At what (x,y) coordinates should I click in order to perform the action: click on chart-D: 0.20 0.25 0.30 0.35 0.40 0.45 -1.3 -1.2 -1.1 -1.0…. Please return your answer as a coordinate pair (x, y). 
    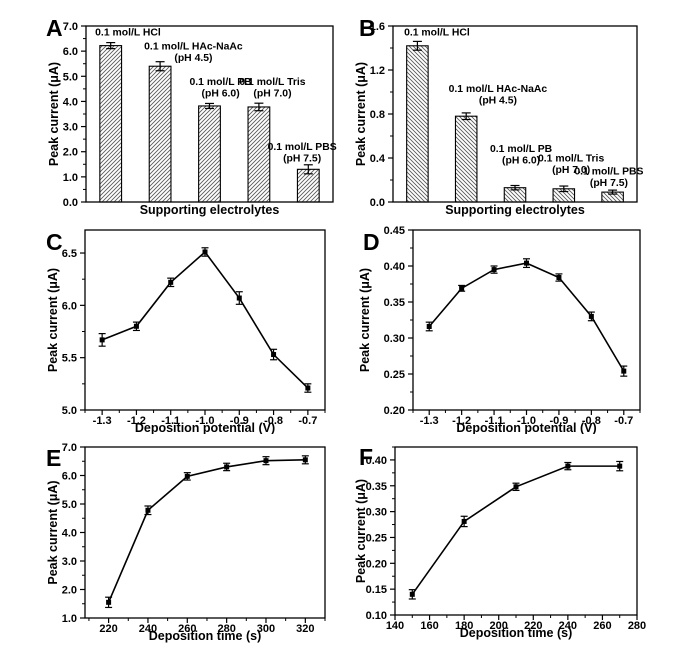
    Looking at the image, I should click on (499, 329).